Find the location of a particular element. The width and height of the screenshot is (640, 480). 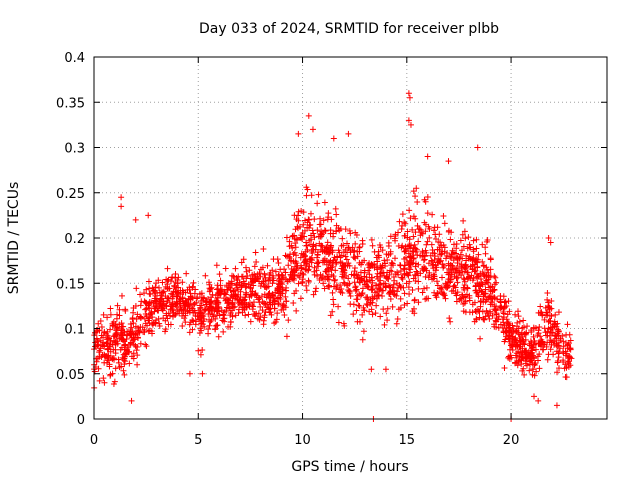

y-tick-label: 0.2 is located at coordinates (74, 239).